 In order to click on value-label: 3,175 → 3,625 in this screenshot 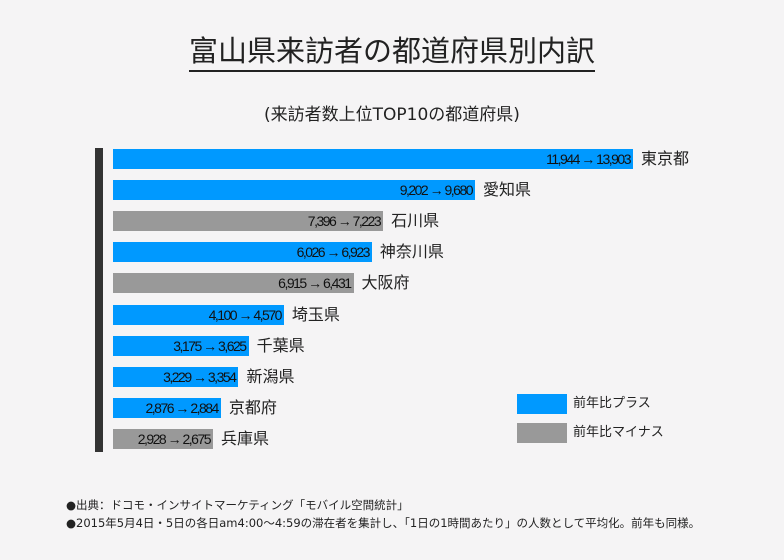, I will do `click(210, 345)`.